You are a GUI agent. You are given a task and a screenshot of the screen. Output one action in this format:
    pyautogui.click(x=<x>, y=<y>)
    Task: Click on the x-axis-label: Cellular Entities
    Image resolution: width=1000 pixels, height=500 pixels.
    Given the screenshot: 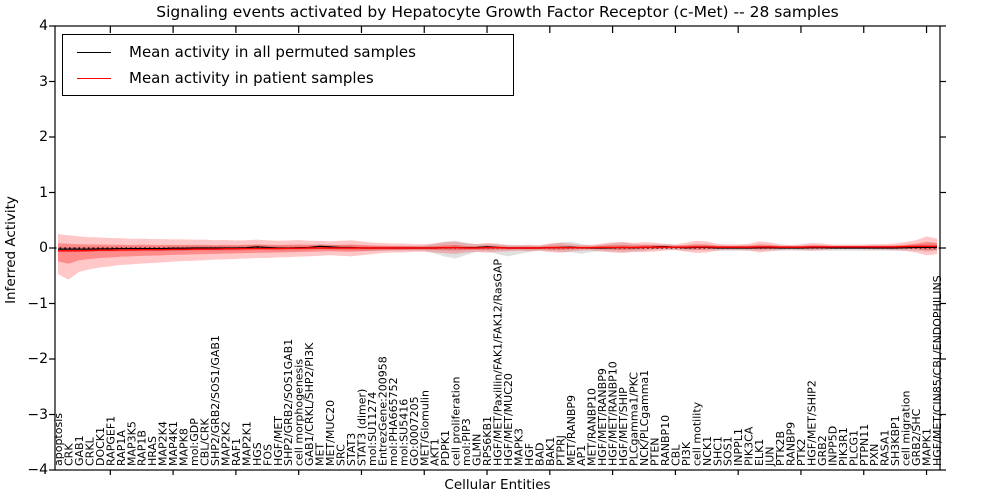 What is the action you would take?
    pyautogui.click(x=497, y=485)
    